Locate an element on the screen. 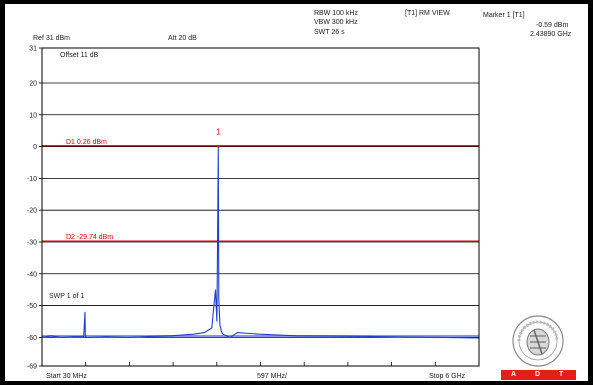  adt-brand-bar: A D T is located at coordinates (538, 375).